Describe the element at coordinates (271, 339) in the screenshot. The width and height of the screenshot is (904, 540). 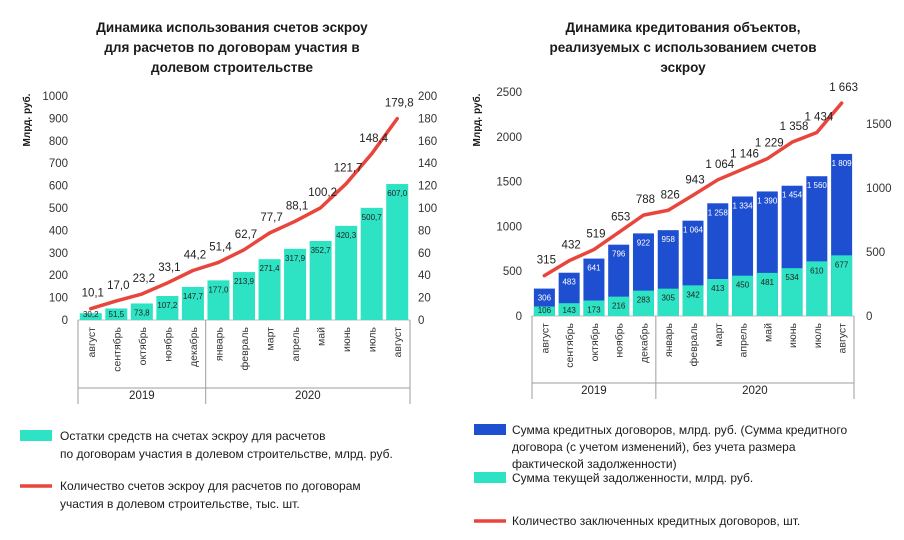
I see `chart1-category-label: март` at that location.